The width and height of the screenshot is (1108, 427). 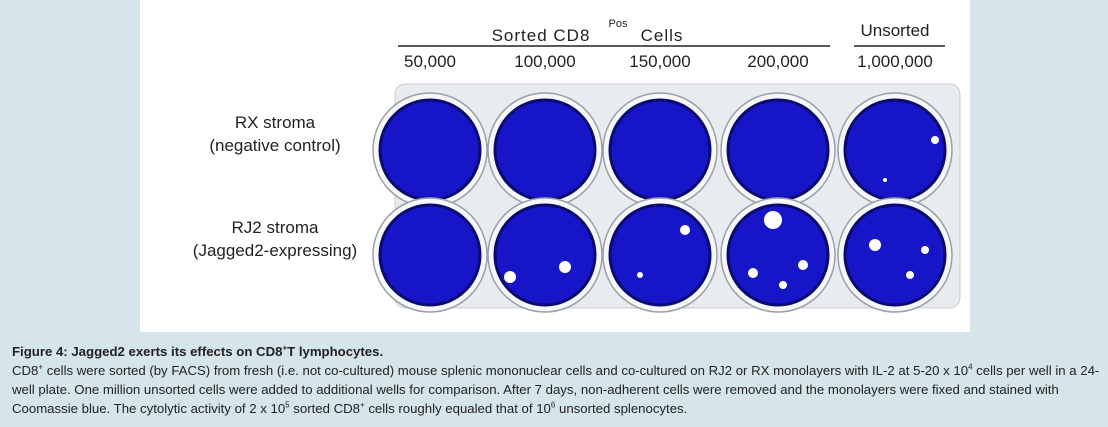 I want to click on row-name: RX stroma, so click(x=275, y=122).